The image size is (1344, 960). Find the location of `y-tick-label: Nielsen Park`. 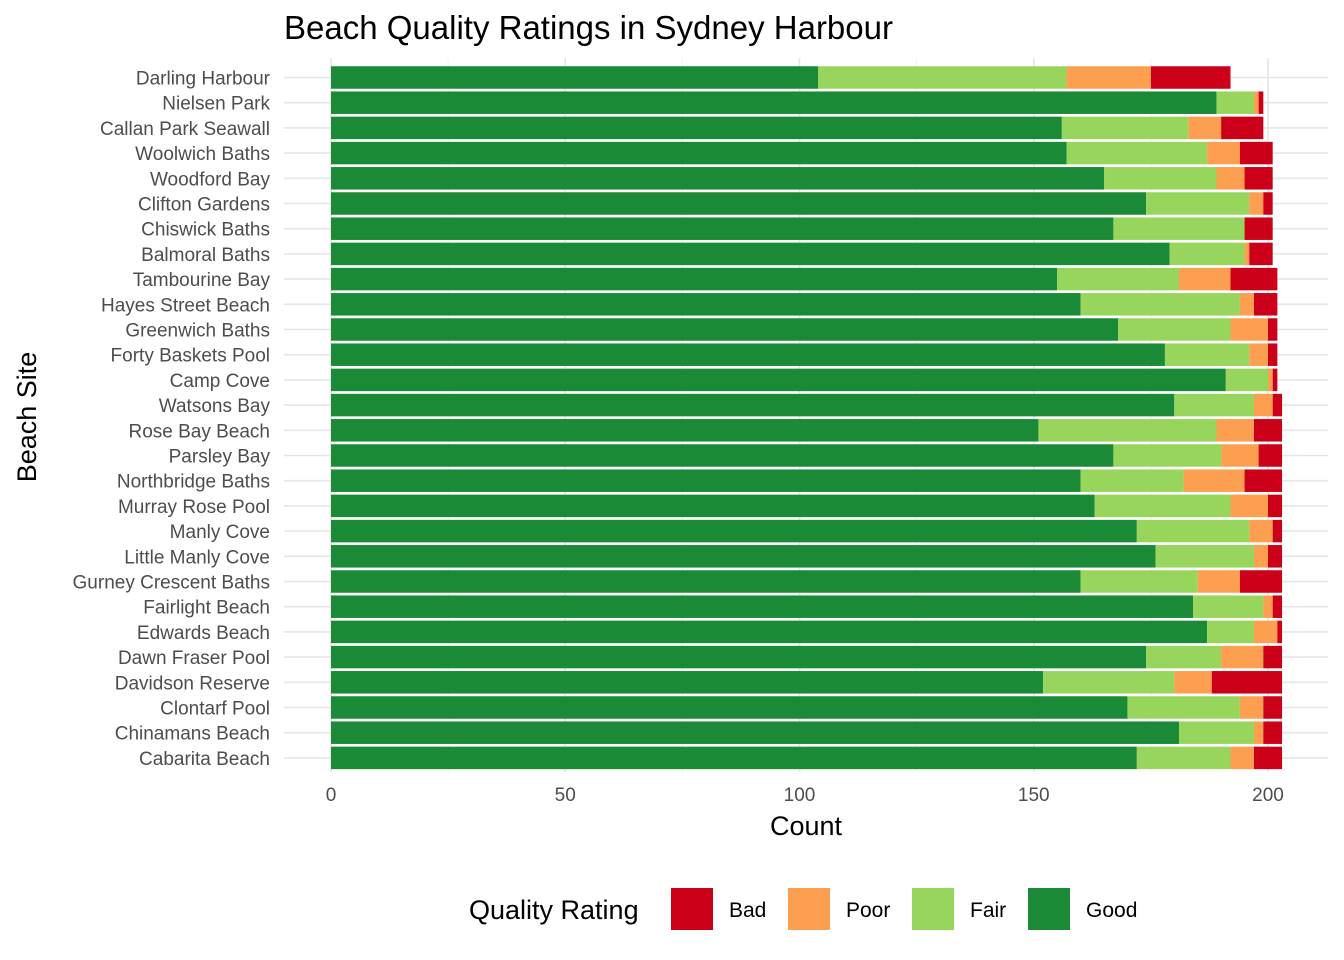

y-tick-label: Nielsen Park is located at coordinates (216, 104).